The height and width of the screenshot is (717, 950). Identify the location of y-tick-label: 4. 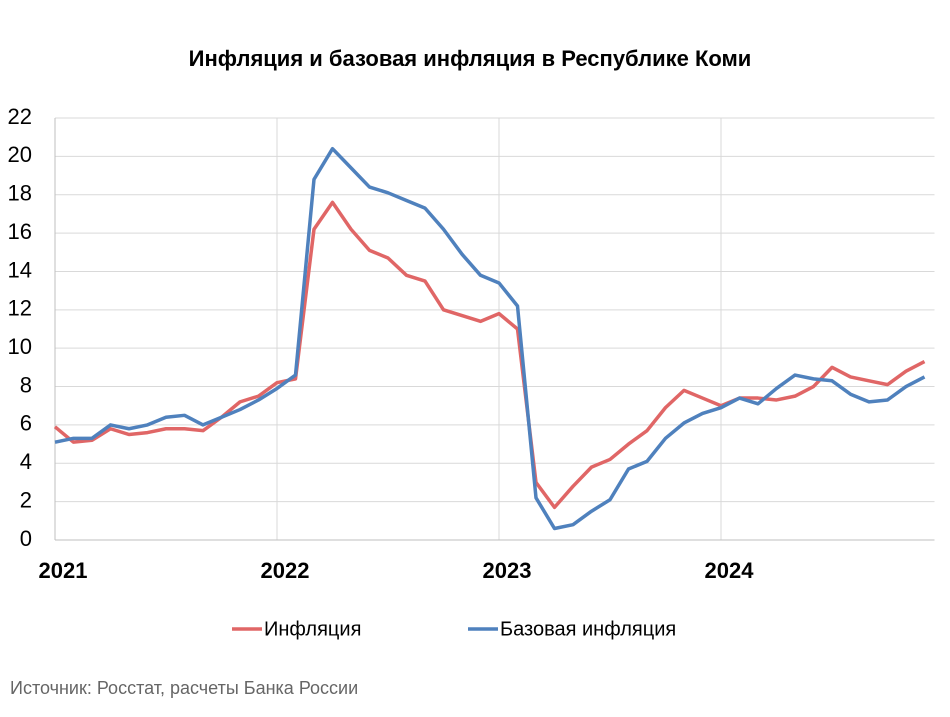
(26, 461).